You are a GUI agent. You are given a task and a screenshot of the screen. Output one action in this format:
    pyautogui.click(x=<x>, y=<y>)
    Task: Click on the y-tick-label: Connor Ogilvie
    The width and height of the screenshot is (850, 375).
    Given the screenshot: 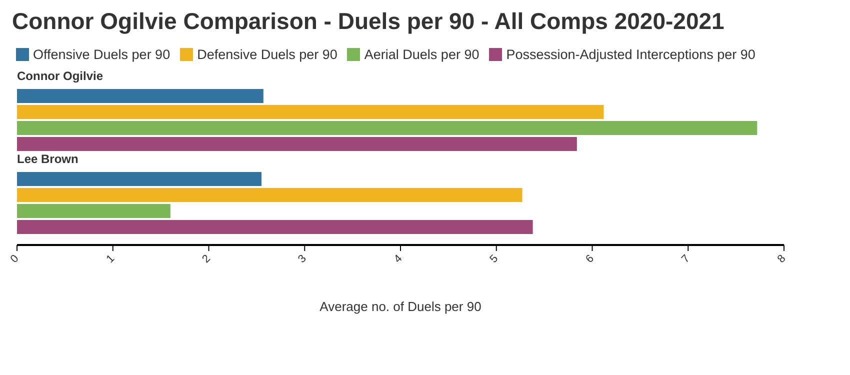 What is the action you would take?
    pyautogui.click(x=60, y=76)
    